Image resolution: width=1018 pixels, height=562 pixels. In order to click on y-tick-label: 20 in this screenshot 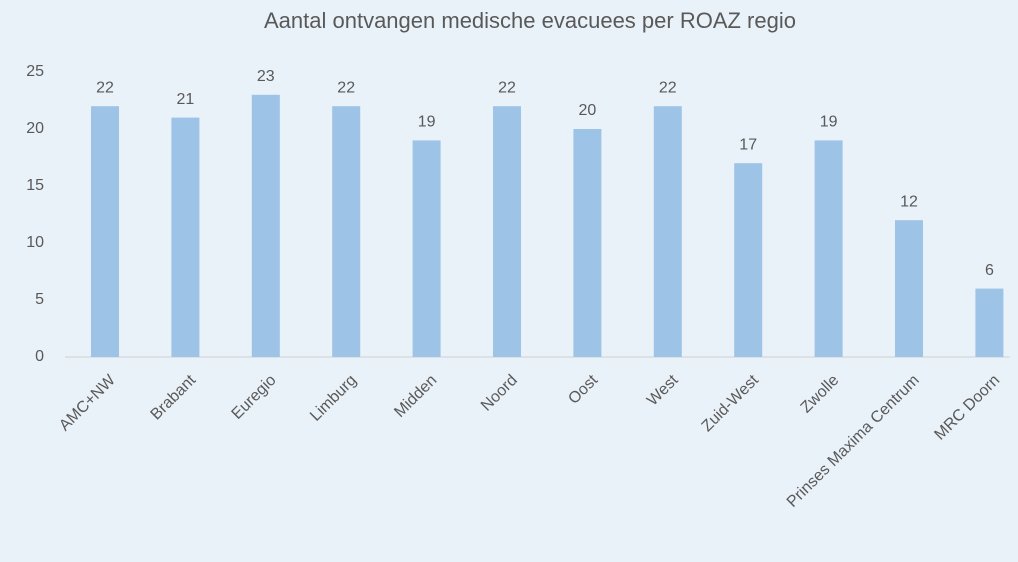, I will do `click(35, 128)`.